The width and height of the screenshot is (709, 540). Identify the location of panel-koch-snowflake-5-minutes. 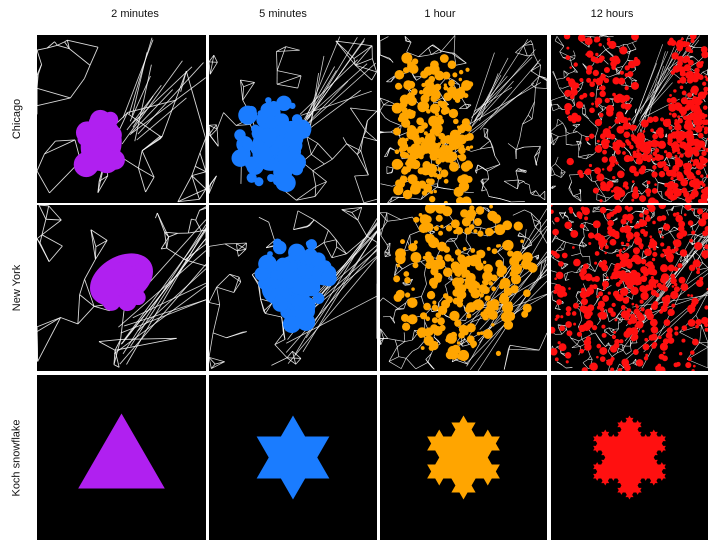
(293, 457).